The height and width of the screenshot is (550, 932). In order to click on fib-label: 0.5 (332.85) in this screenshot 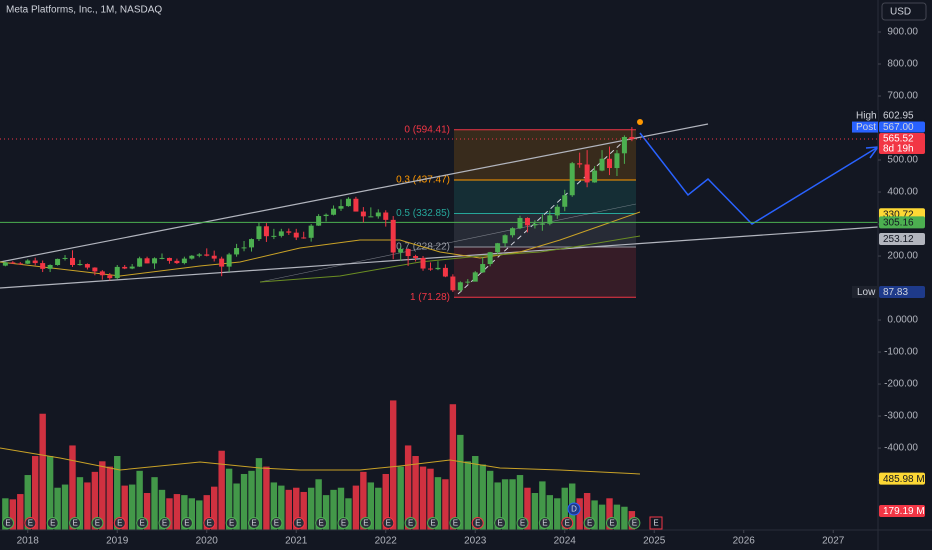, I will do `click(423, 213)`.